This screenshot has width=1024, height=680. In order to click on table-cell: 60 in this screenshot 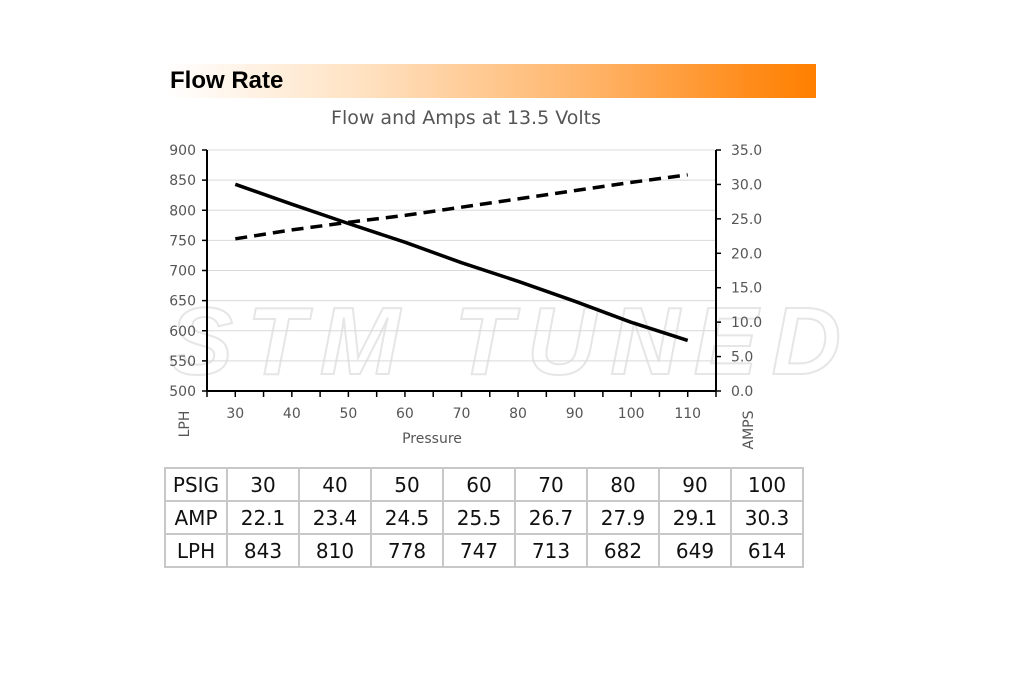, I will do `click(479, 484)`.